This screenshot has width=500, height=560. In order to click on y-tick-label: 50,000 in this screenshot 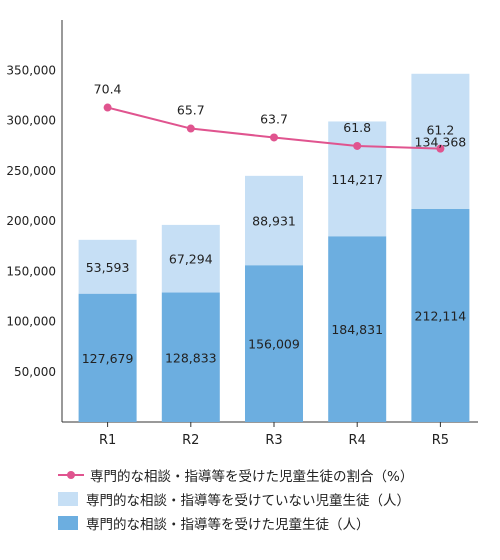, I will do `click(35, 372)`.